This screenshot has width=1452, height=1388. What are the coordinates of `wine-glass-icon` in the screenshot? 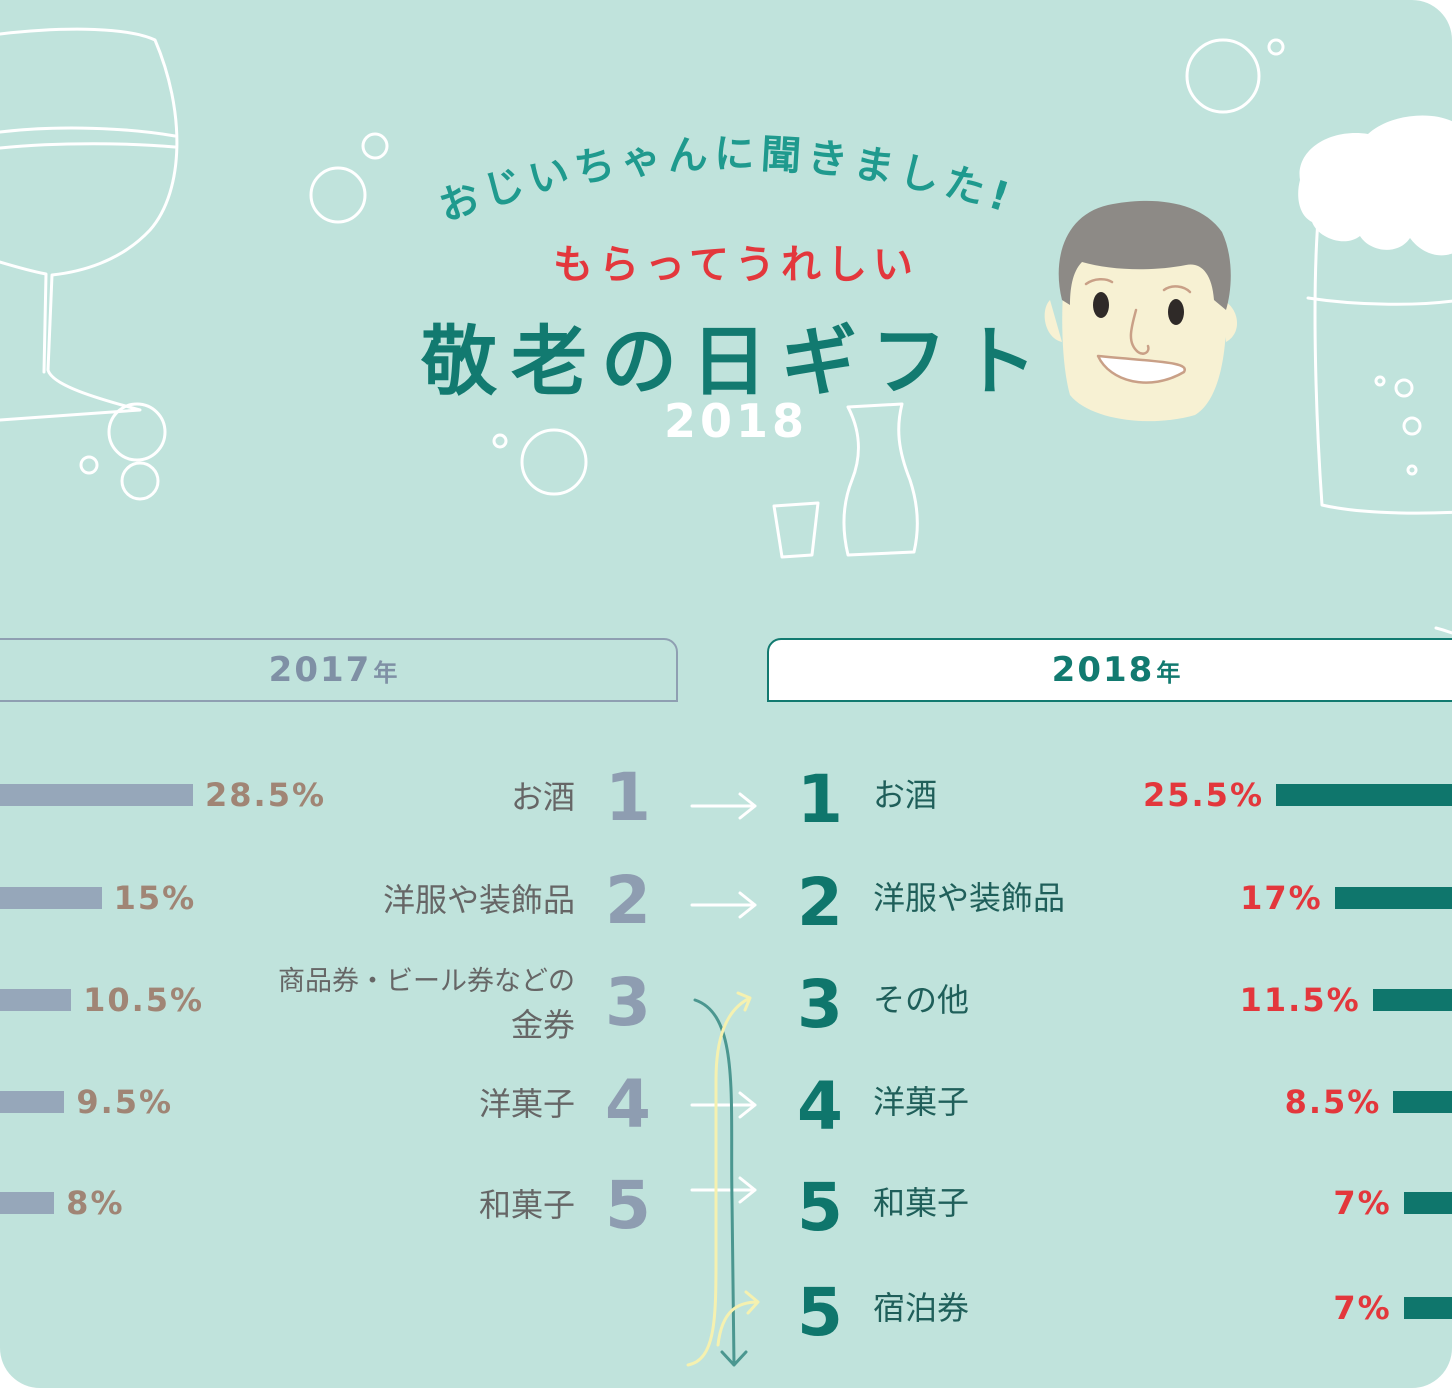 It's located at (89, 224).